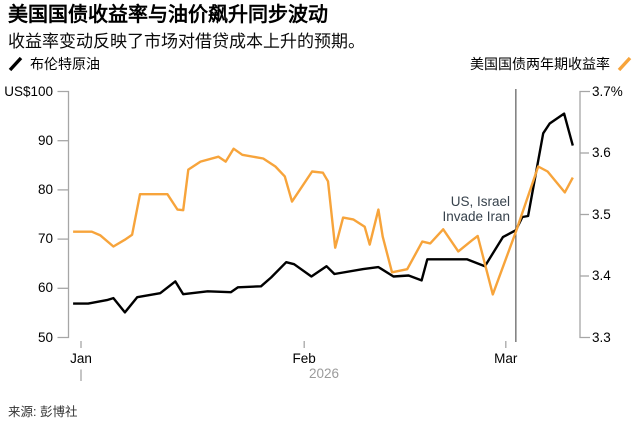 Image resolution: width=635 pixels, height=429 pixels. What do you see at coordinates (607, 91) in the screenshot?
I see `y-axis-right-tick-label: 3.7%` at bounding box center [607, 91].